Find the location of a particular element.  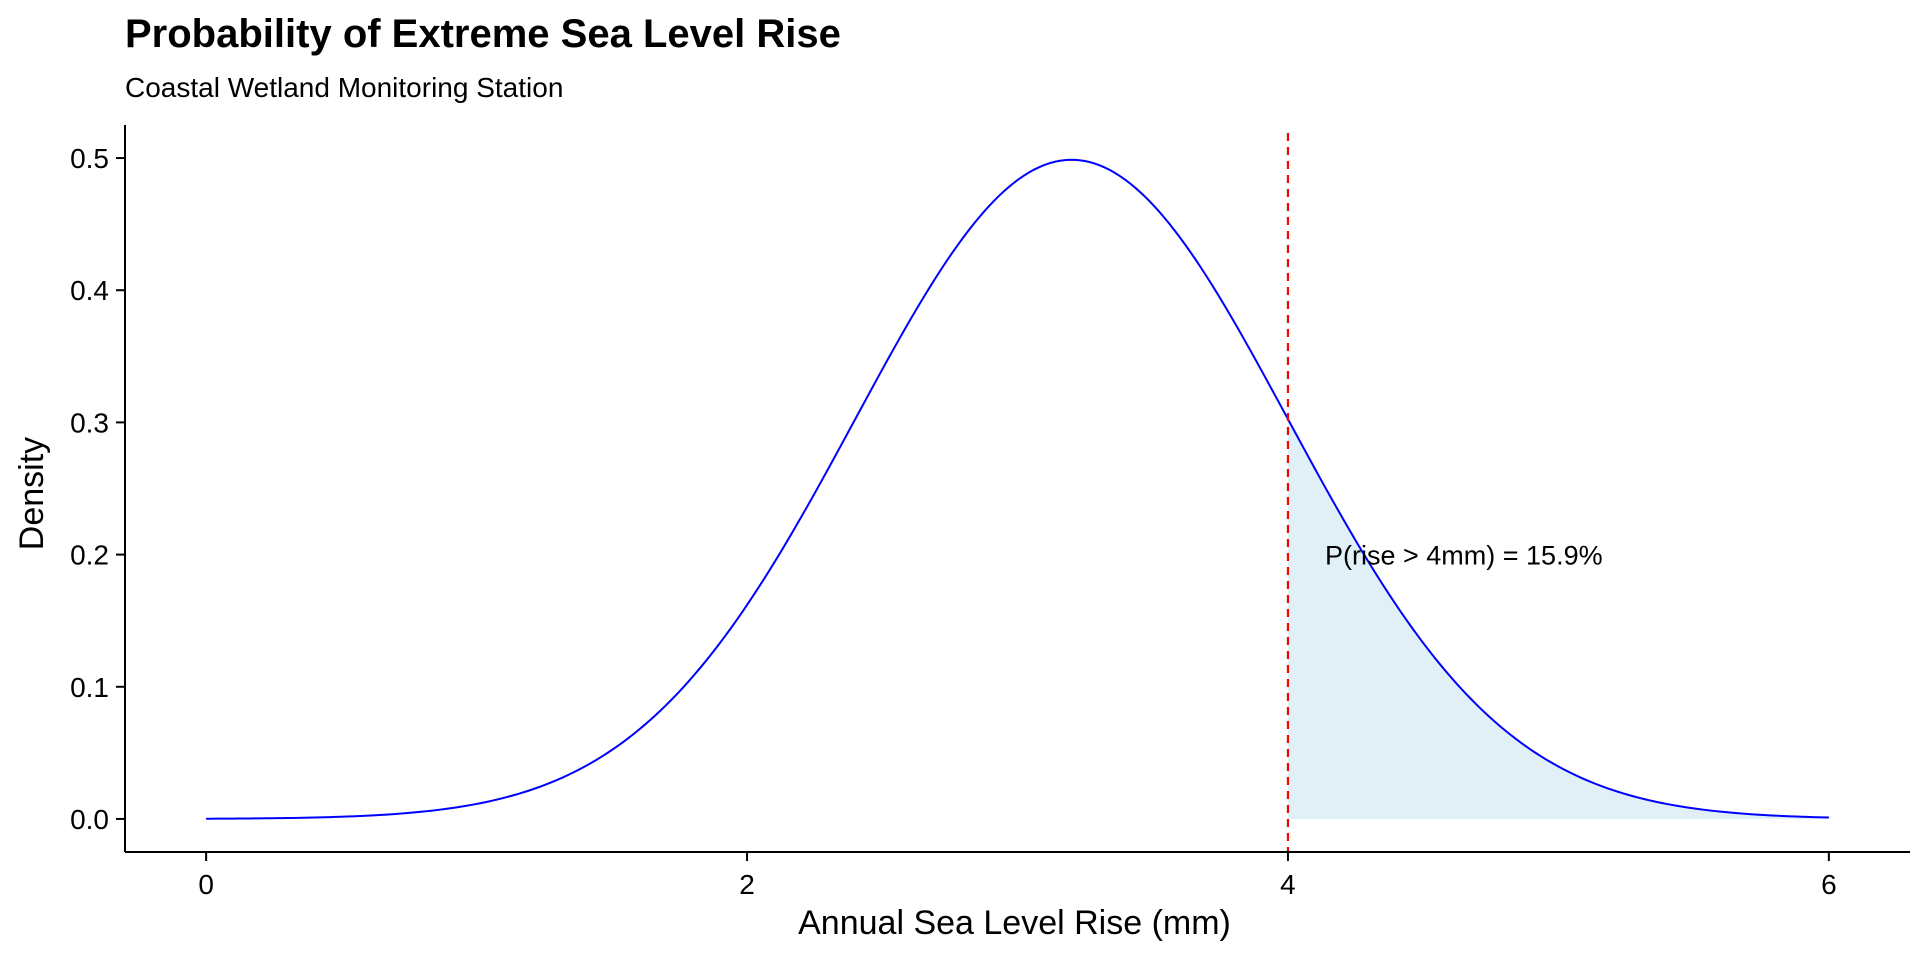

y-axis-title: Density is located at coordinates (32, 493).